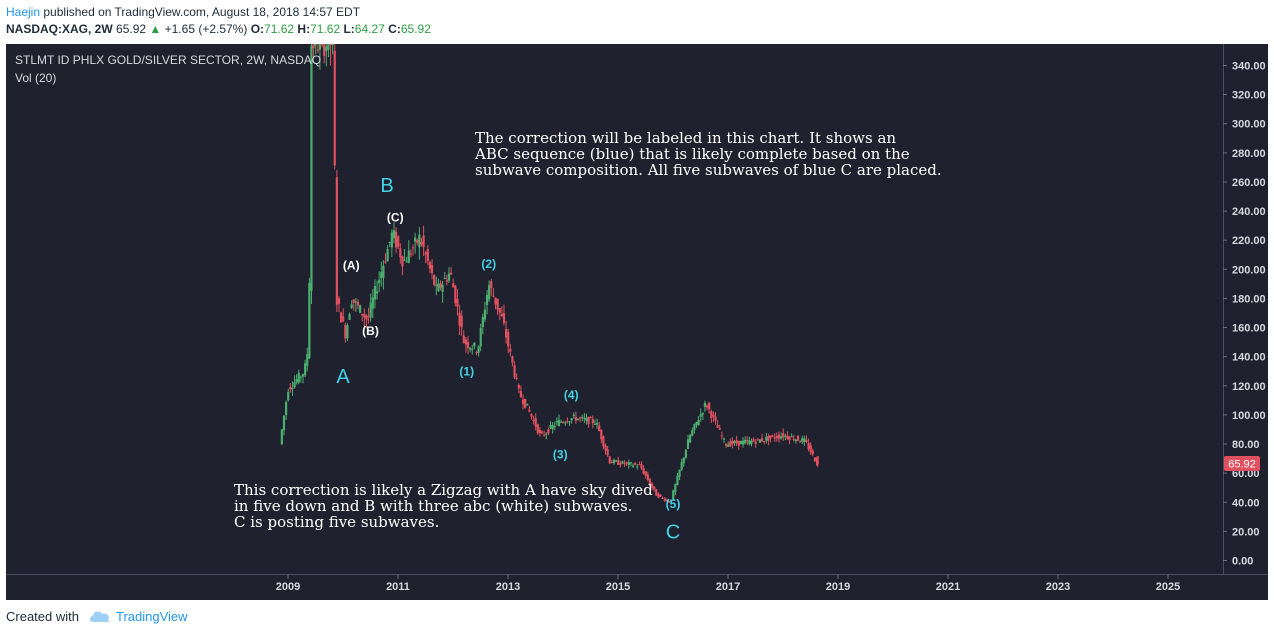  Describe the element at coordinates (618, 587) in the screenshot. I see `time-tick-label: 2015` at that location.